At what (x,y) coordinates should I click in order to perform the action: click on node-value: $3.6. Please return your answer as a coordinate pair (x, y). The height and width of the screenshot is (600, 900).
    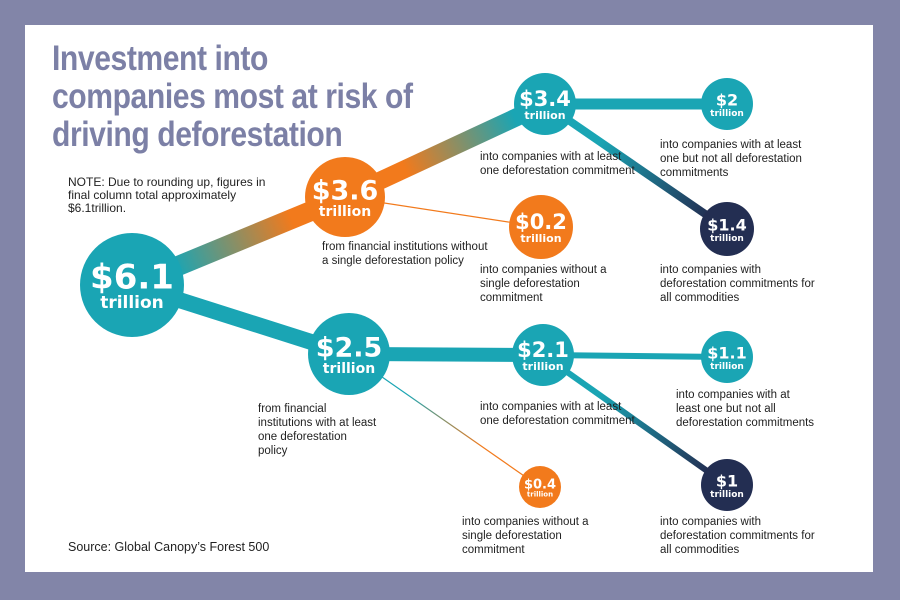
    Looking at the image, I should click on (345, 191).